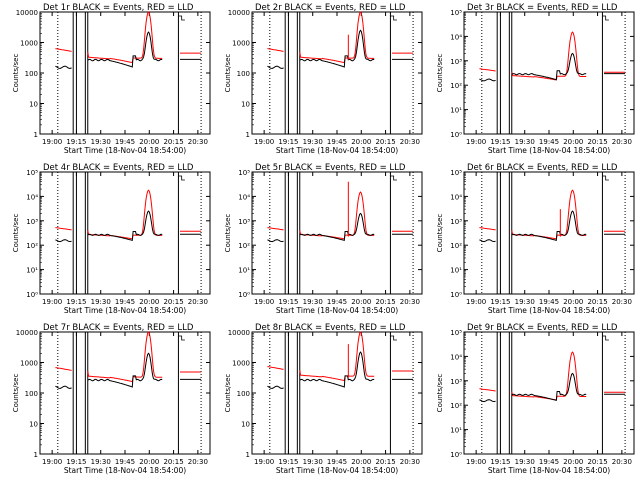 Image resolution: width=640 pixels, height=480 pixels. Describe the element at coordinates (330, 328) in the screenshot. I see `chart-title: Det 8r BLACK = Events, RED = LLD` at that location.